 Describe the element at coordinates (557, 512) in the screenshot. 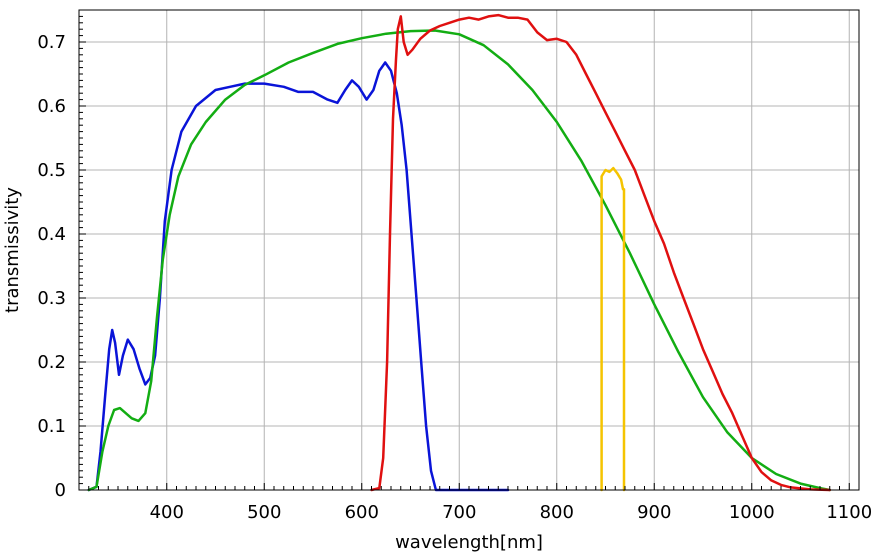

I see `x-tick-label: 800` at that location.